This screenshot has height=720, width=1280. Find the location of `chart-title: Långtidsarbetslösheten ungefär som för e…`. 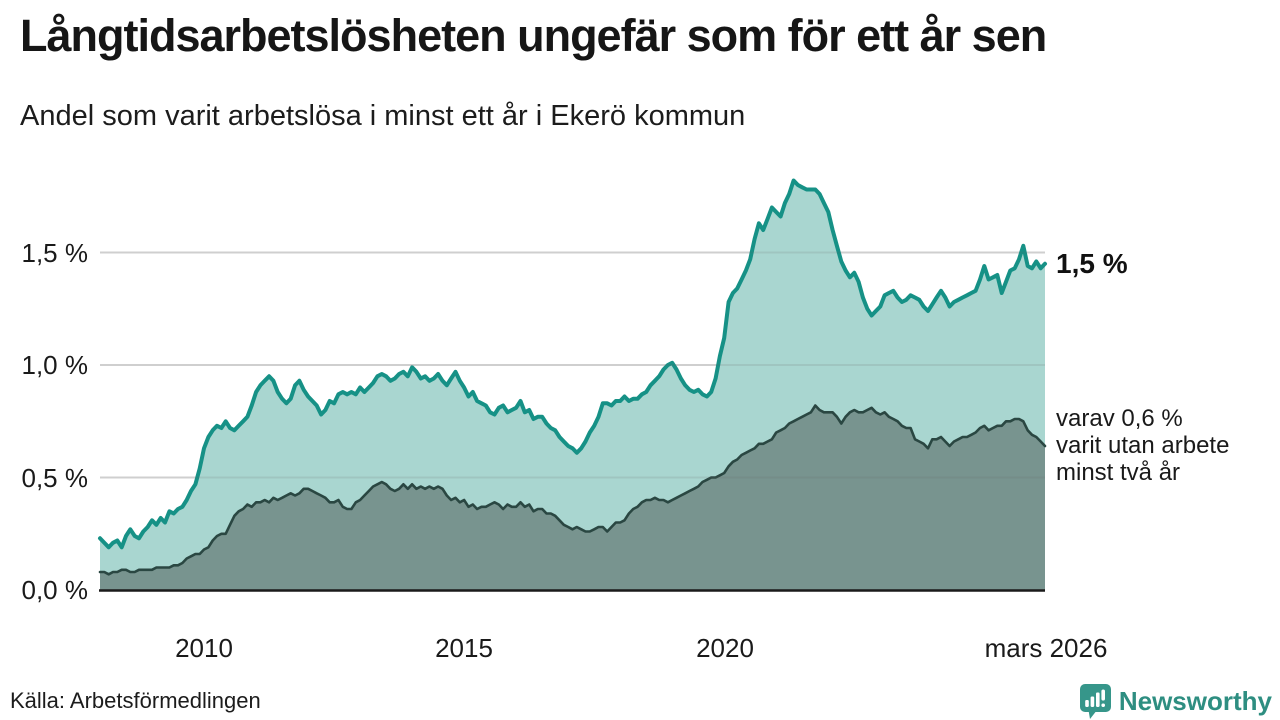

chart-title: Långtidsarbetslösheten ungefär som för e… is located at coordinates (533, 35).